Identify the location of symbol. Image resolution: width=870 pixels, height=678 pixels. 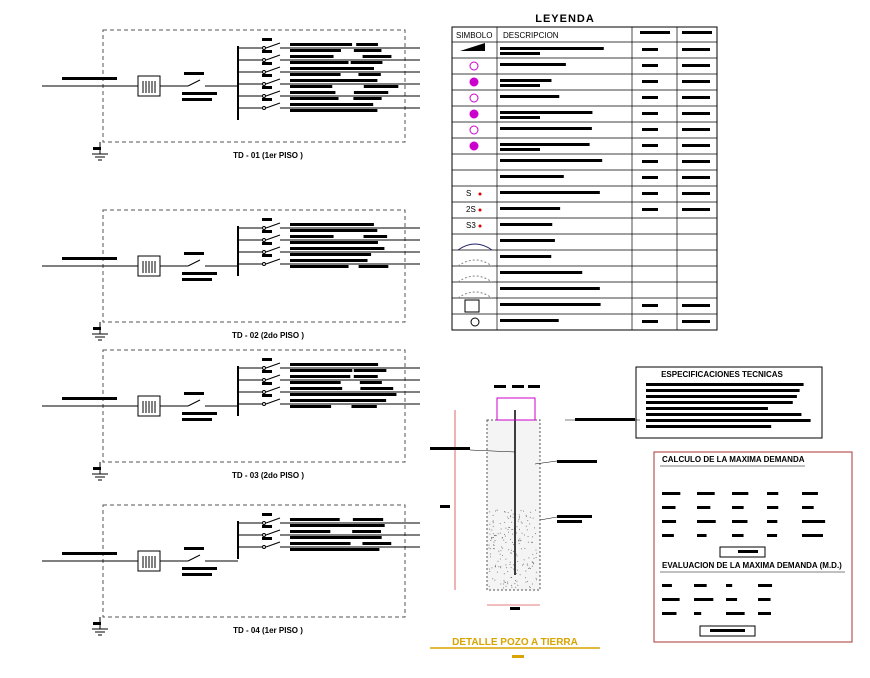
(474, 130).